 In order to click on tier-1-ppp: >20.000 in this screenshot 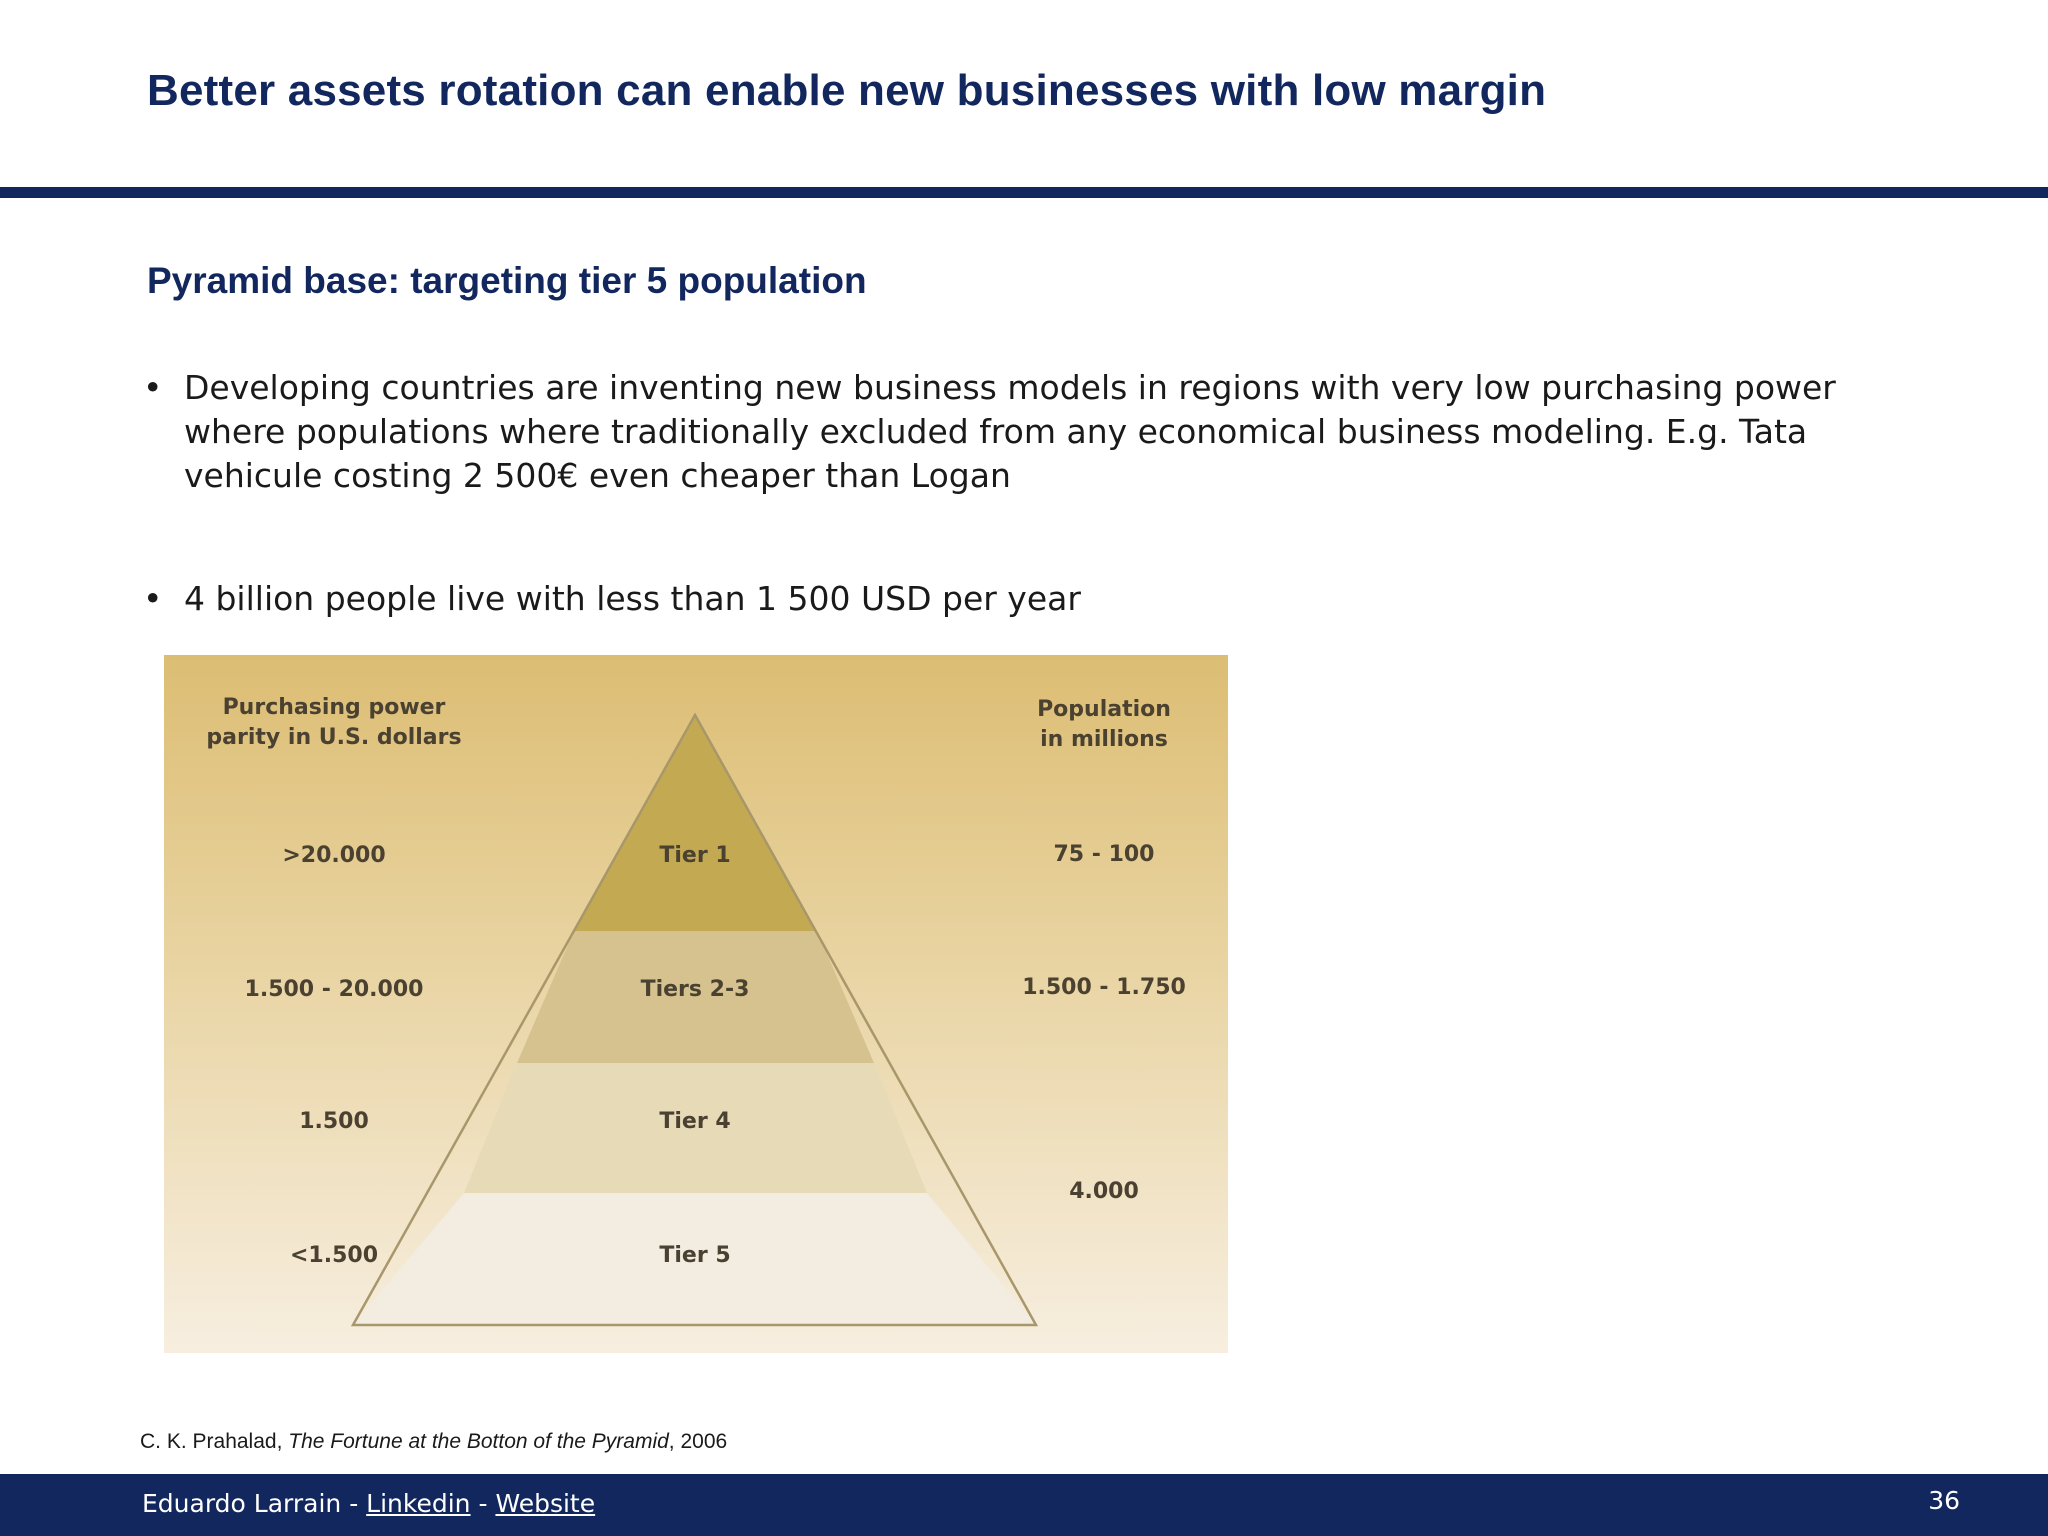, I will do `click(334, 855)`.